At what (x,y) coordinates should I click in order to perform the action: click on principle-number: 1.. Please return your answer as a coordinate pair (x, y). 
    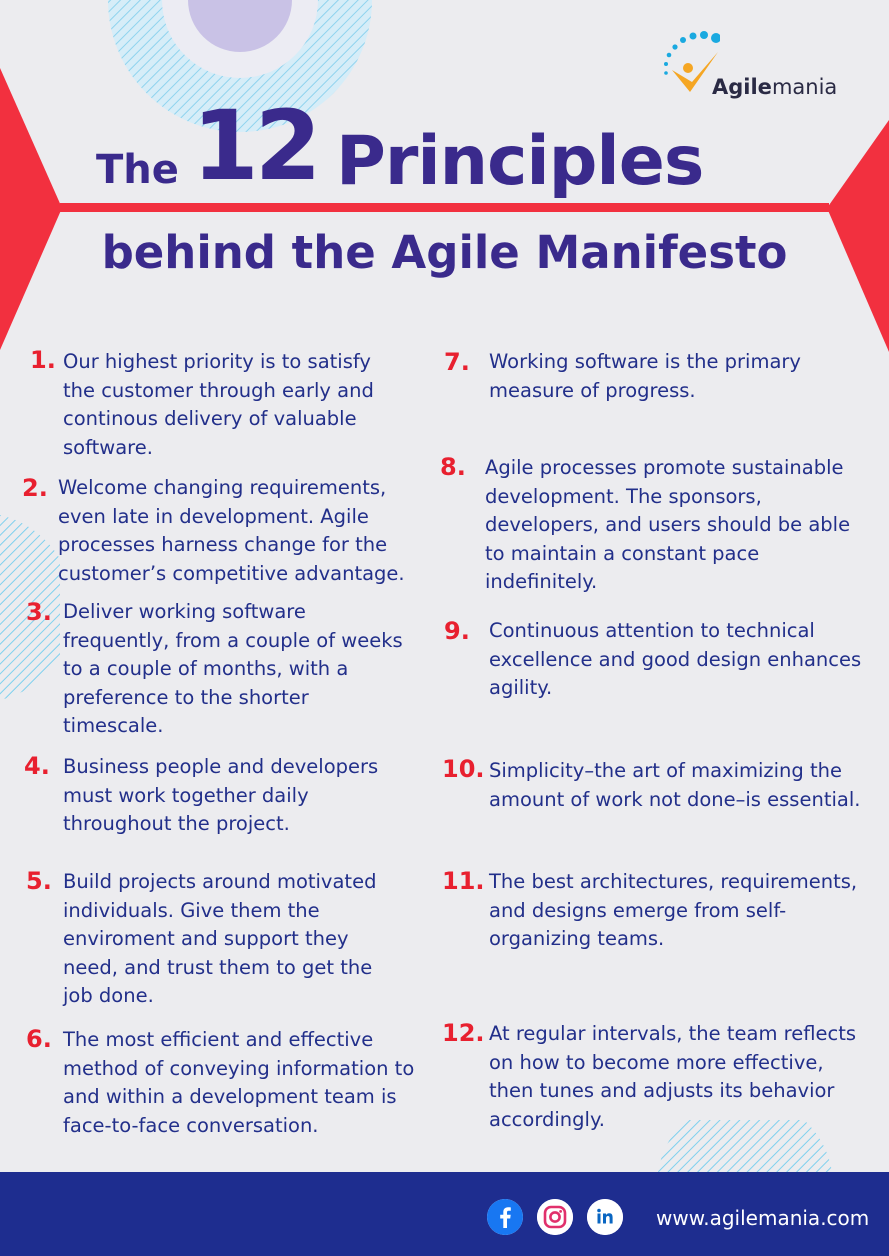
    Looking at the image, I should click on (43, 360).